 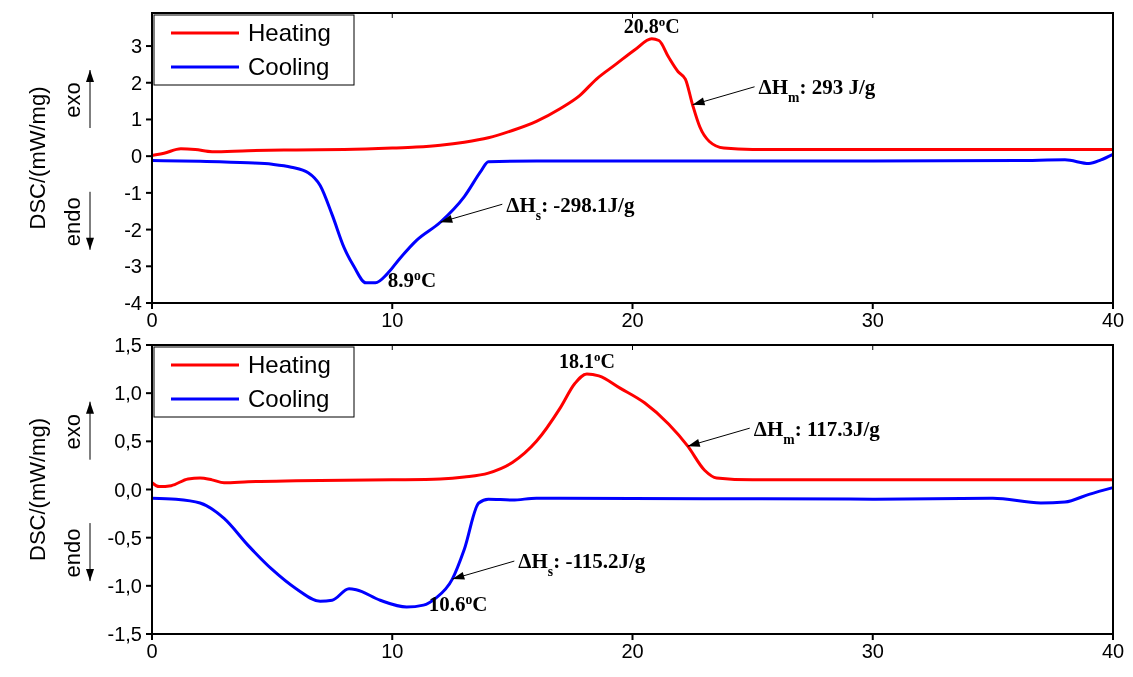 What do you see at coordinates (128, 345) in the screenshot?
I see `y-tick-label: 1,5` at bounding box center [128, 345].